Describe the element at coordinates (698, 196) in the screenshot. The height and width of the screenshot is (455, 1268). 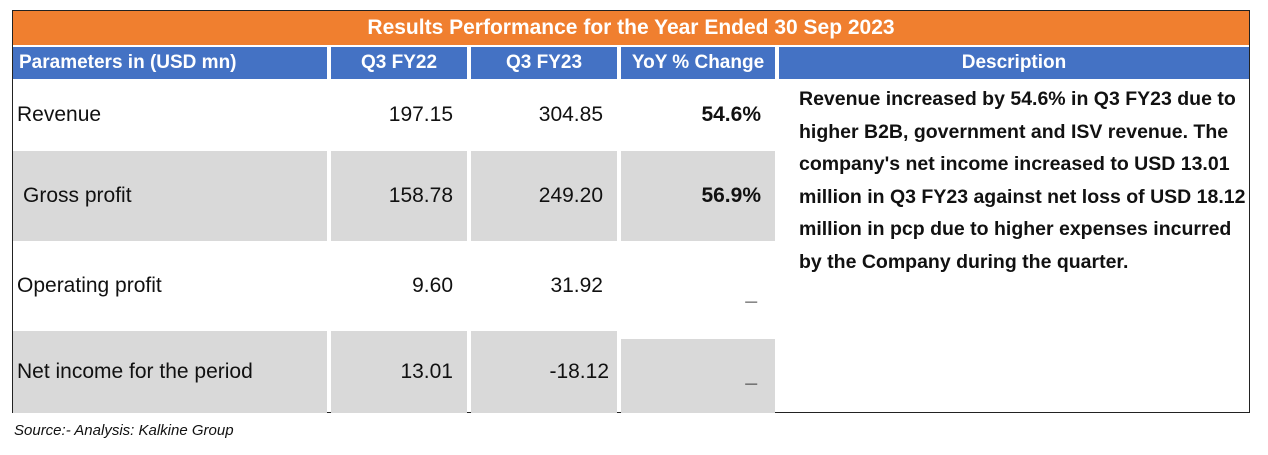
I see `row-gross-profit-yoy: 56.9%` at that location.